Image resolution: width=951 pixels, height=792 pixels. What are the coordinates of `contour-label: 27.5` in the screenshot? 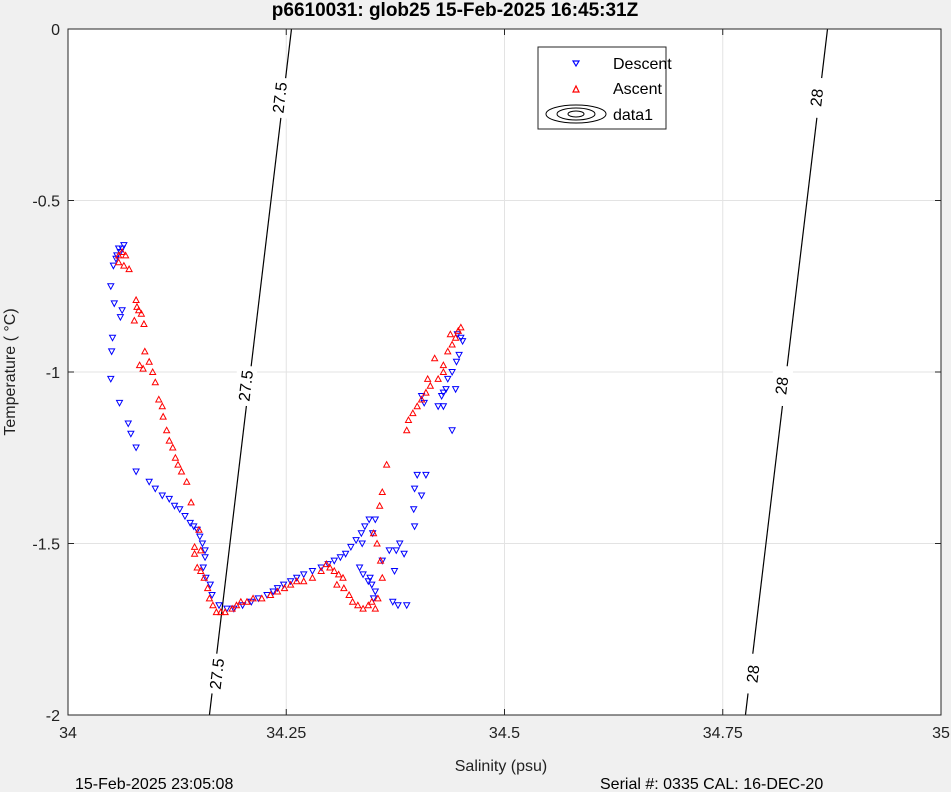 It's located at (279, 97).